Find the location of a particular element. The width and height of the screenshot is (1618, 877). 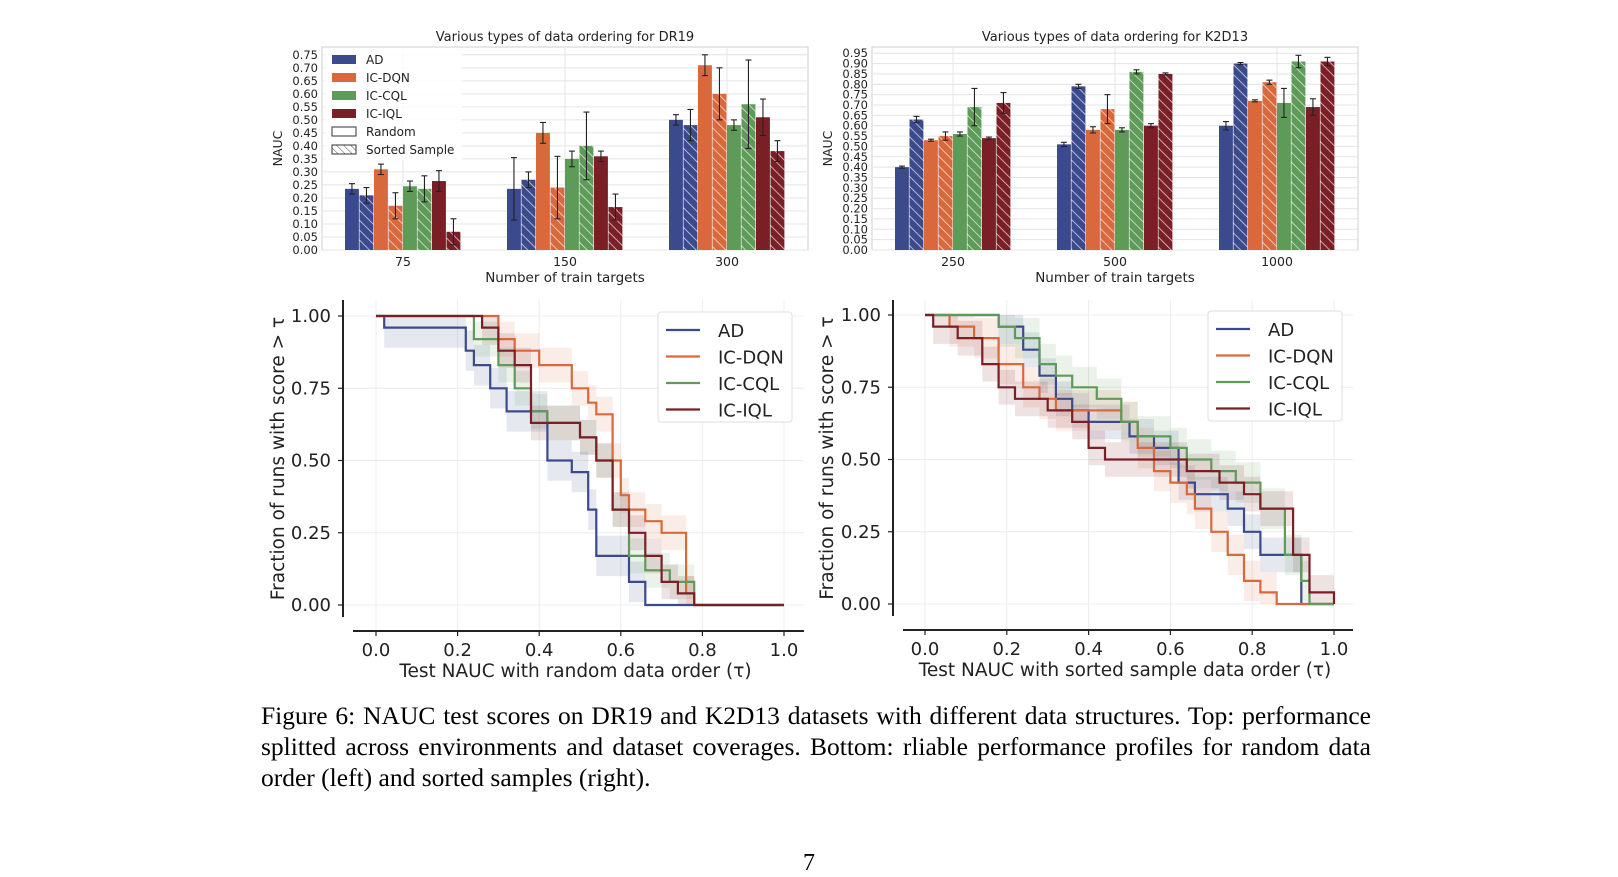

y-tick-label: 0.35 is located at coordinates (305, 159).